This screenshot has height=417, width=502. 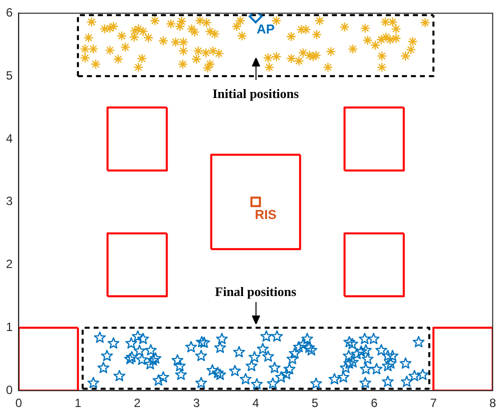 I want to click on series-label: AP, so click(x=266, y=28).